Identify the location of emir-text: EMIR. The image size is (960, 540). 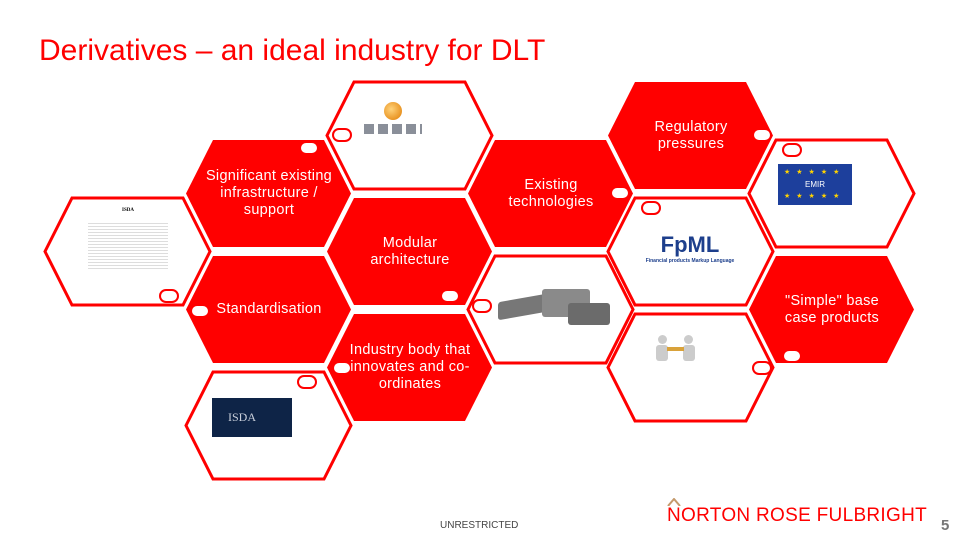
(815, 184).